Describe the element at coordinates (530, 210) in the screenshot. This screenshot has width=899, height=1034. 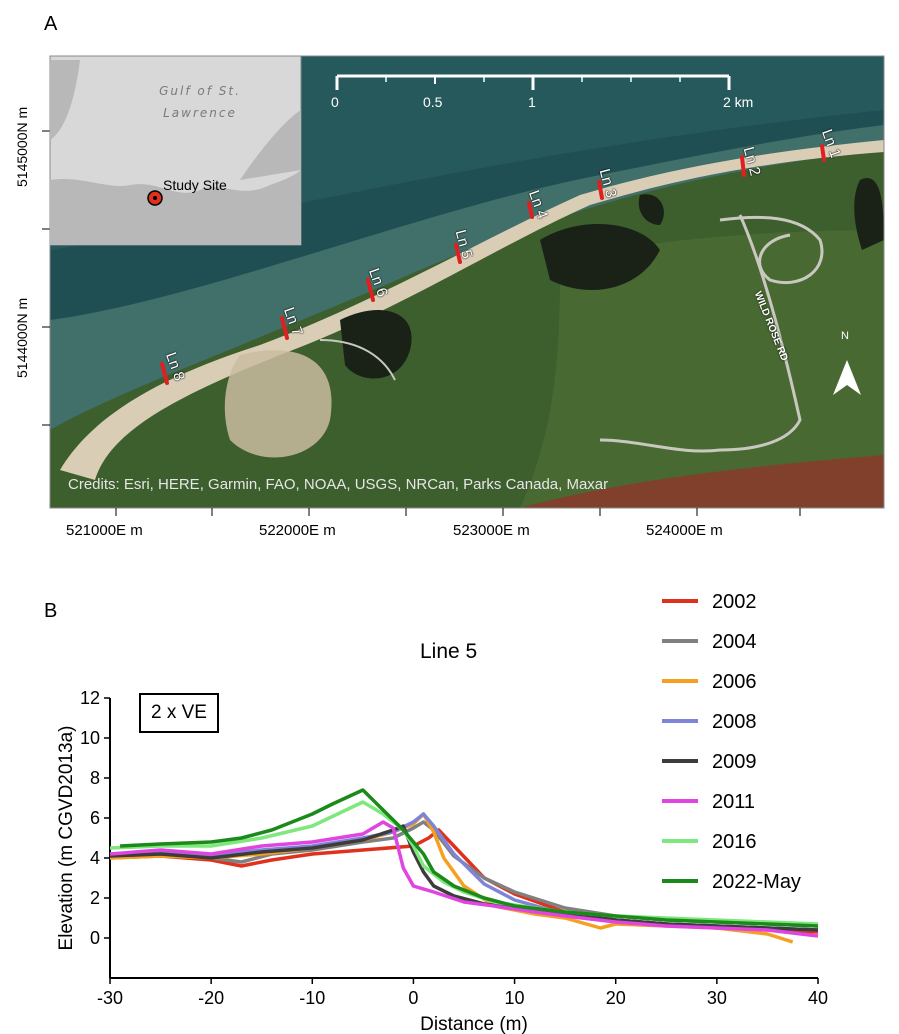
I see `transect-marker-ln4` at that location.